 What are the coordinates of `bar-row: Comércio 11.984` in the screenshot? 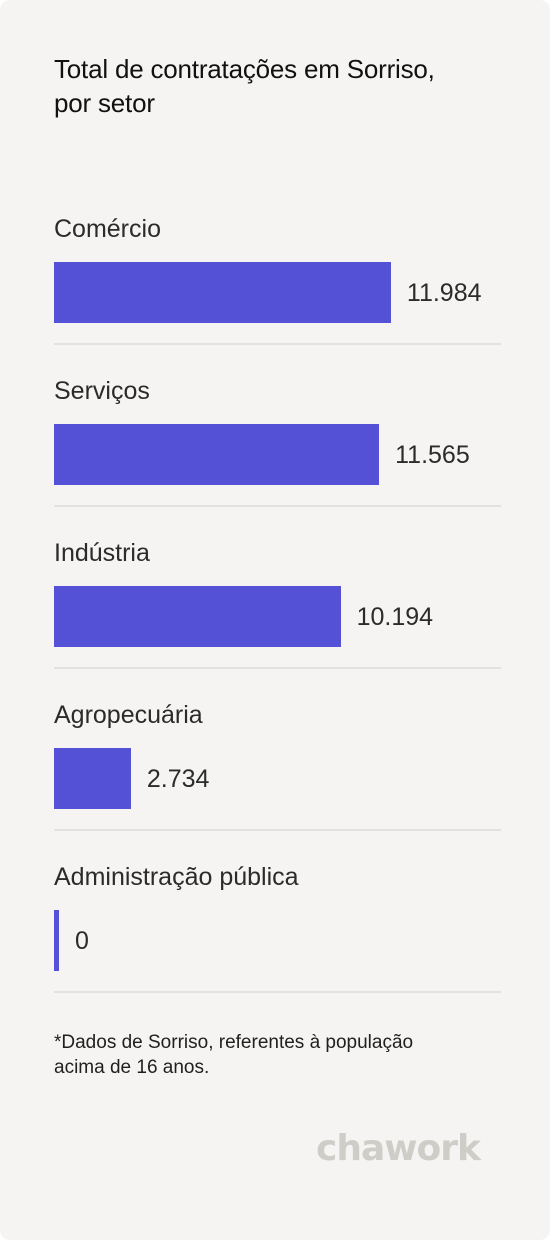 It's located at (277, 281).